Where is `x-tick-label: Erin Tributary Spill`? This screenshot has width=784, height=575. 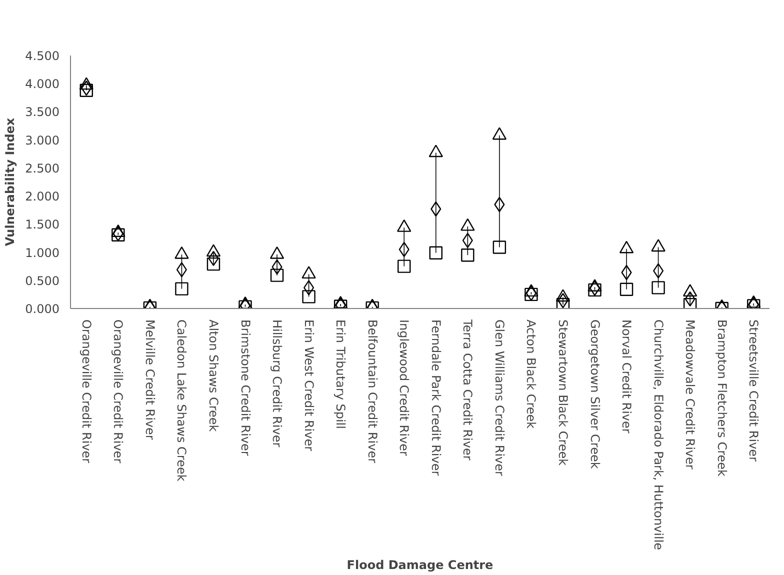
x-tick-label: Erin Tributary Spill is located at coordinates (341, 374).